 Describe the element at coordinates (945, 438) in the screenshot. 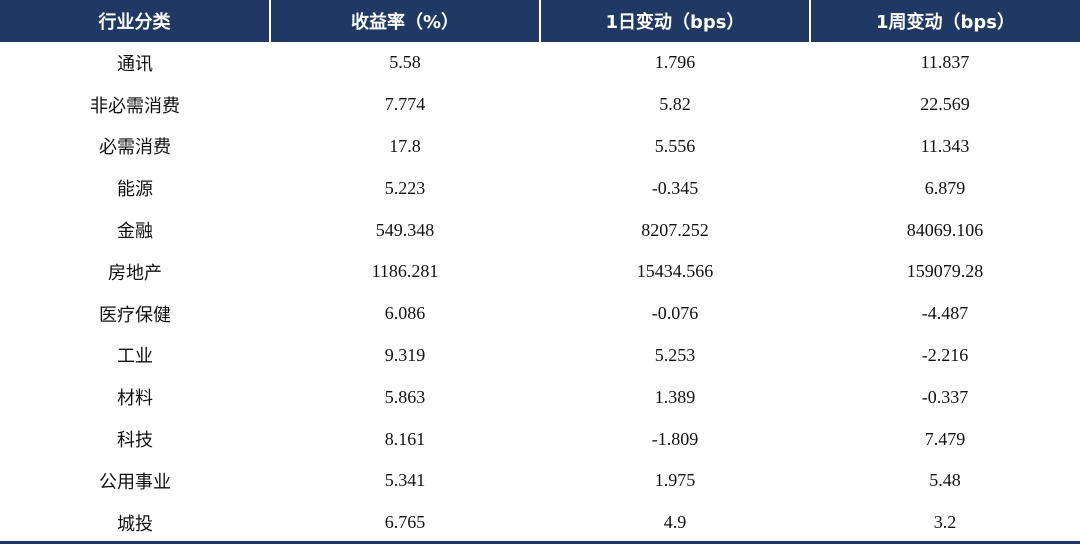

I see `change-1w-cell: 7.479` at that location.